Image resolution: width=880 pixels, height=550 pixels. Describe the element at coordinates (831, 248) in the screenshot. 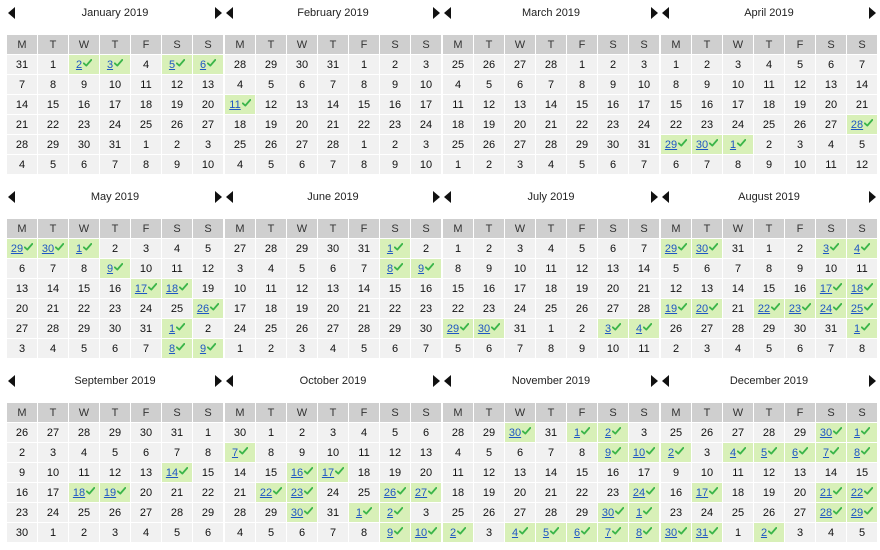

I see `available-day-cell: 3` at that location.